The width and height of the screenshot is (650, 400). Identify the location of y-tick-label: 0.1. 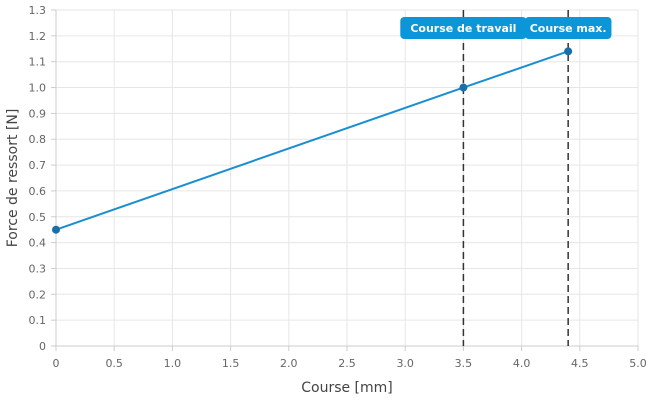
(38, 320).